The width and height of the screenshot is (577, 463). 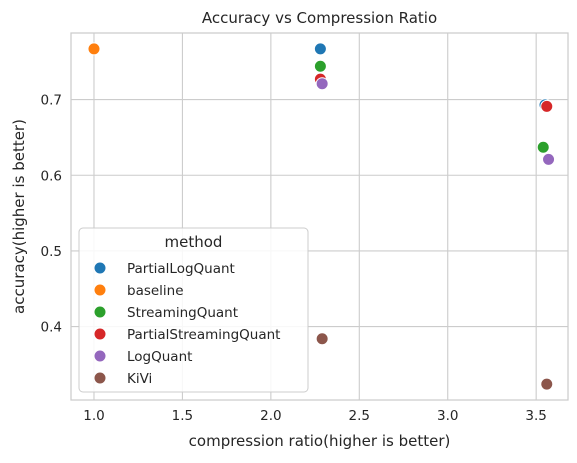 I want to click on legend-label: PartialStreamingQuant, so click(x=203, y=335).